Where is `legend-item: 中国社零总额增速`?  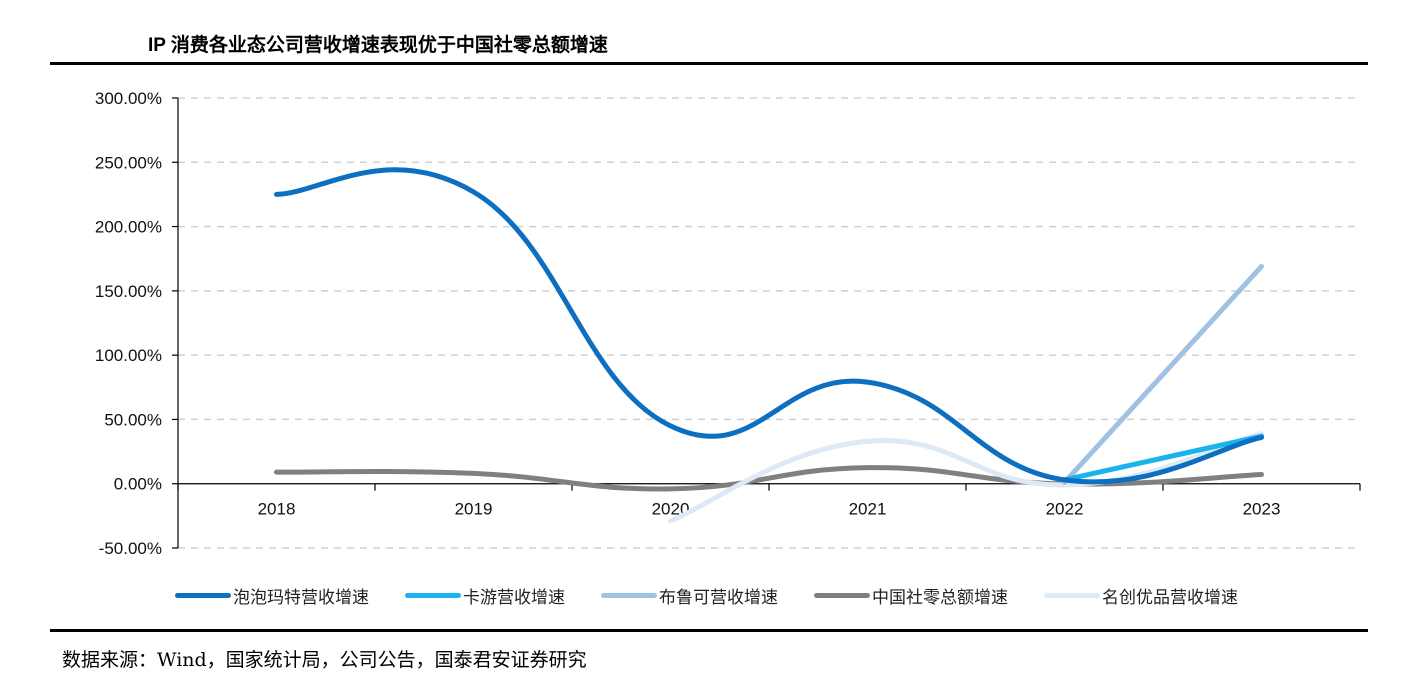
legend-item: 中国社零总额增速 is located at coordinates (911, 595).